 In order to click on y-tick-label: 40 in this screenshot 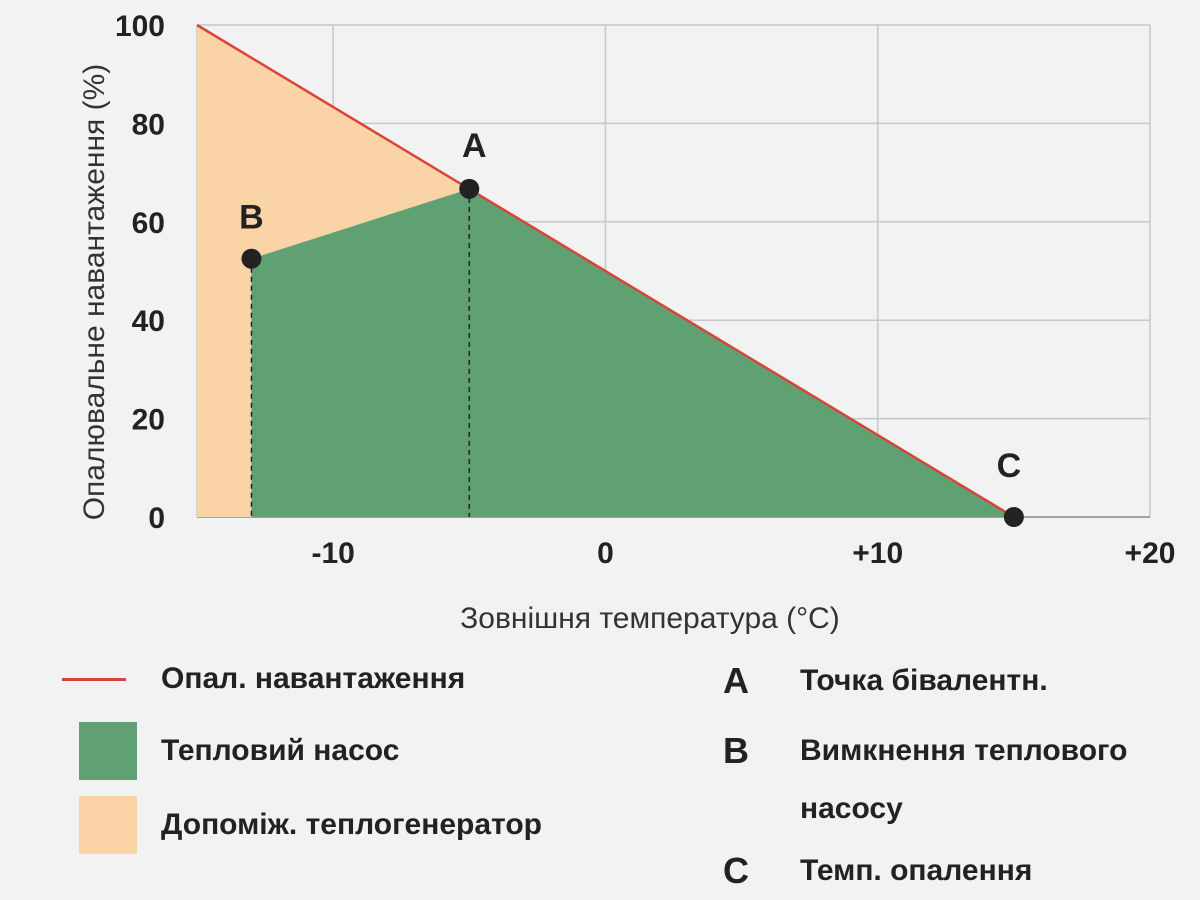, I will do `click(148, 321)`.